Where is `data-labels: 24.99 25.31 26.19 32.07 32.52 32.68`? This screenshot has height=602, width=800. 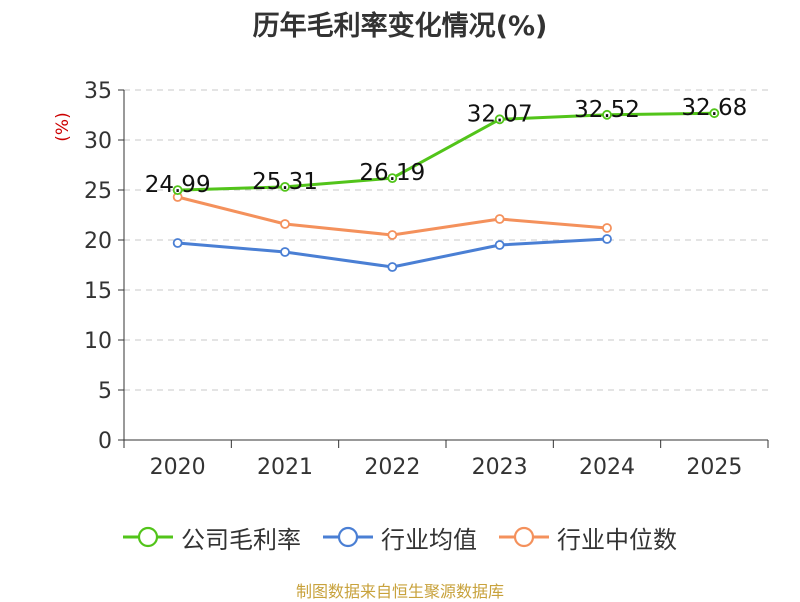 data-labels: 24.99 25.31 26.19 32.07 32.52 32.68 is located at coordinates (446, 146).